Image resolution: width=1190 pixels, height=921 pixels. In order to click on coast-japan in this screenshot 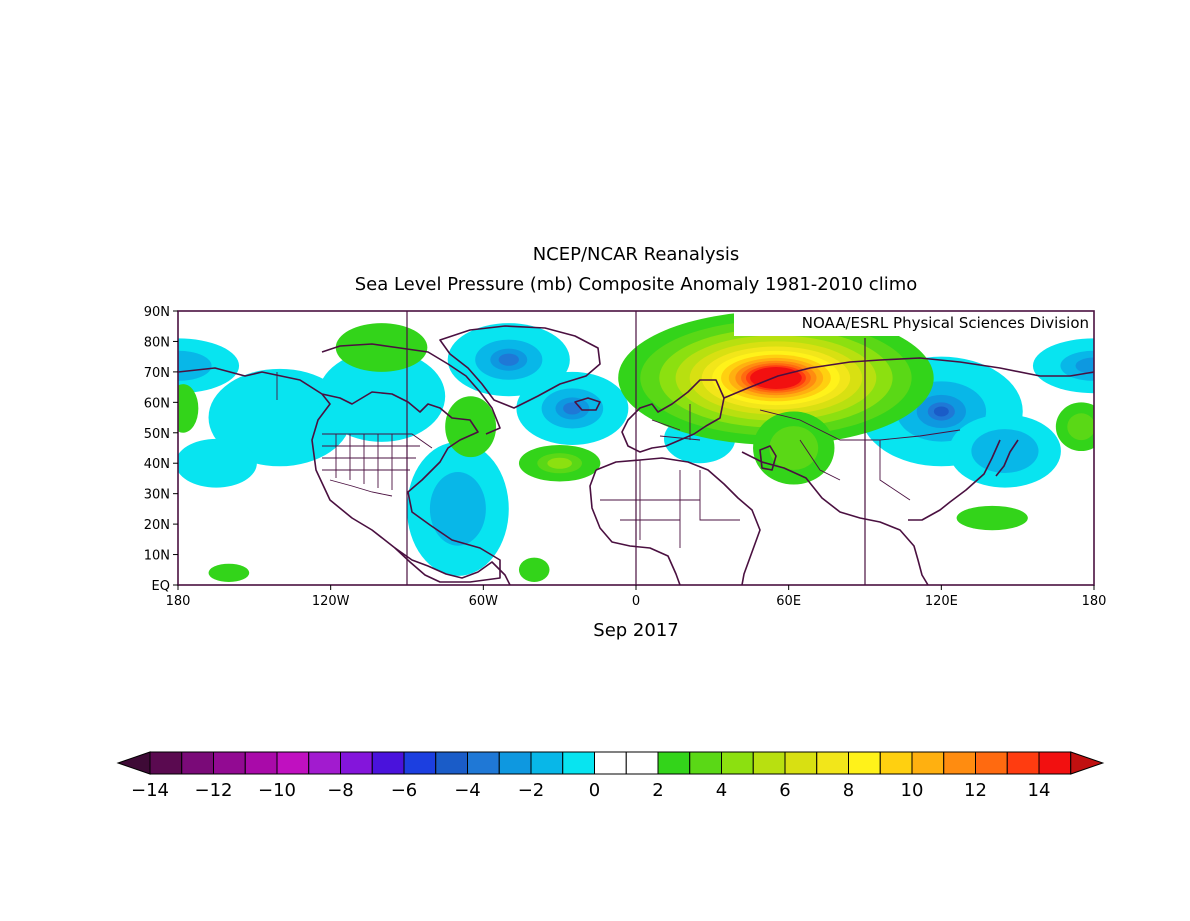, I will do `click(1007, 458)`.